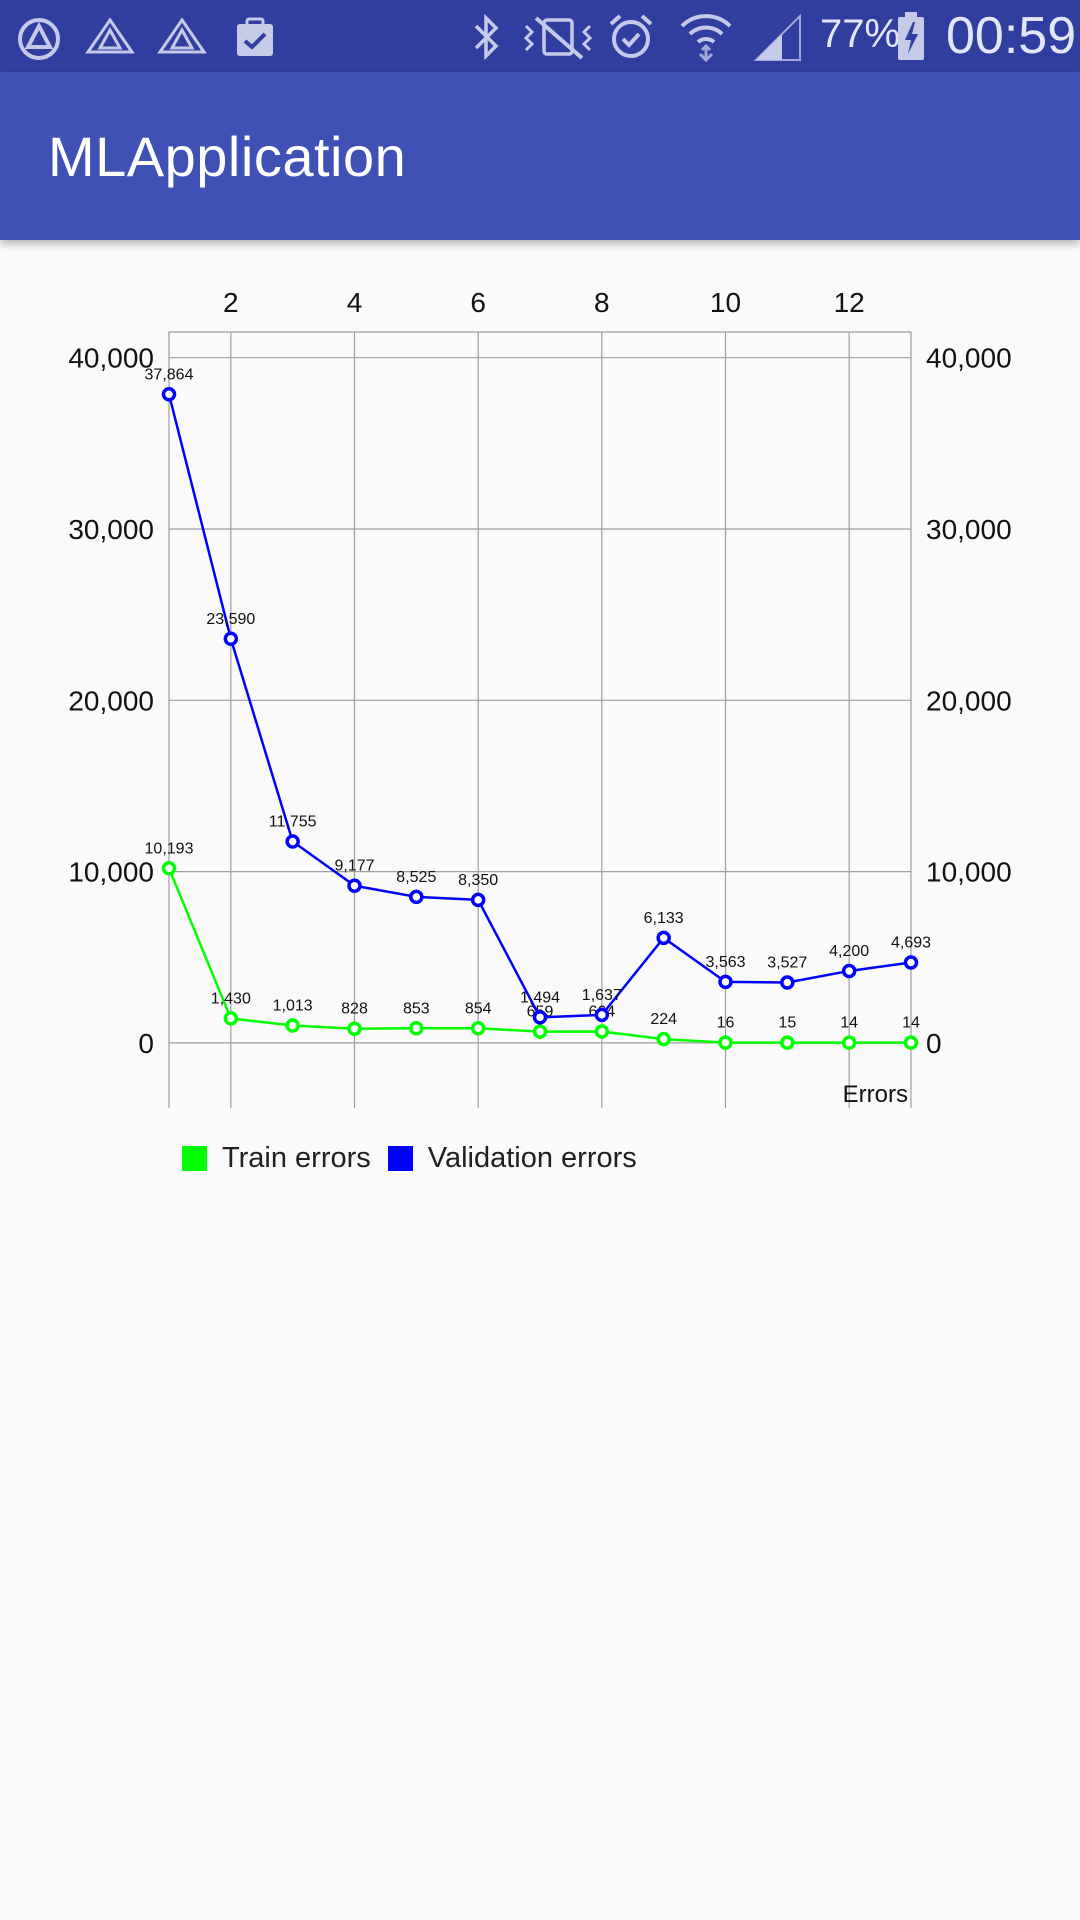  What do you see at coordinates (227, 156) in the screenshot?
I see `app-title: MLApplication` at bounding box center [227, 156].